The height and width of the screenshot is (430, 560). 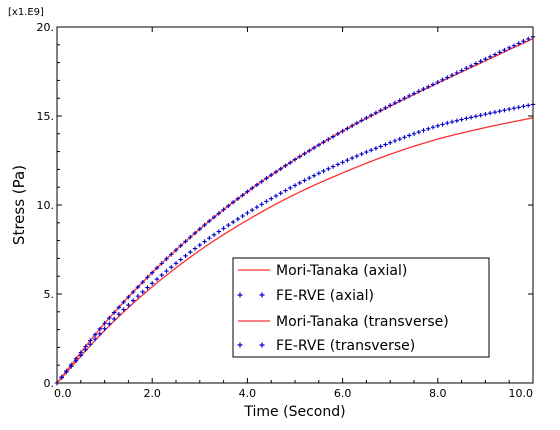 I want to click on x-tick-label: 0.0, so click(x=63, y=393).